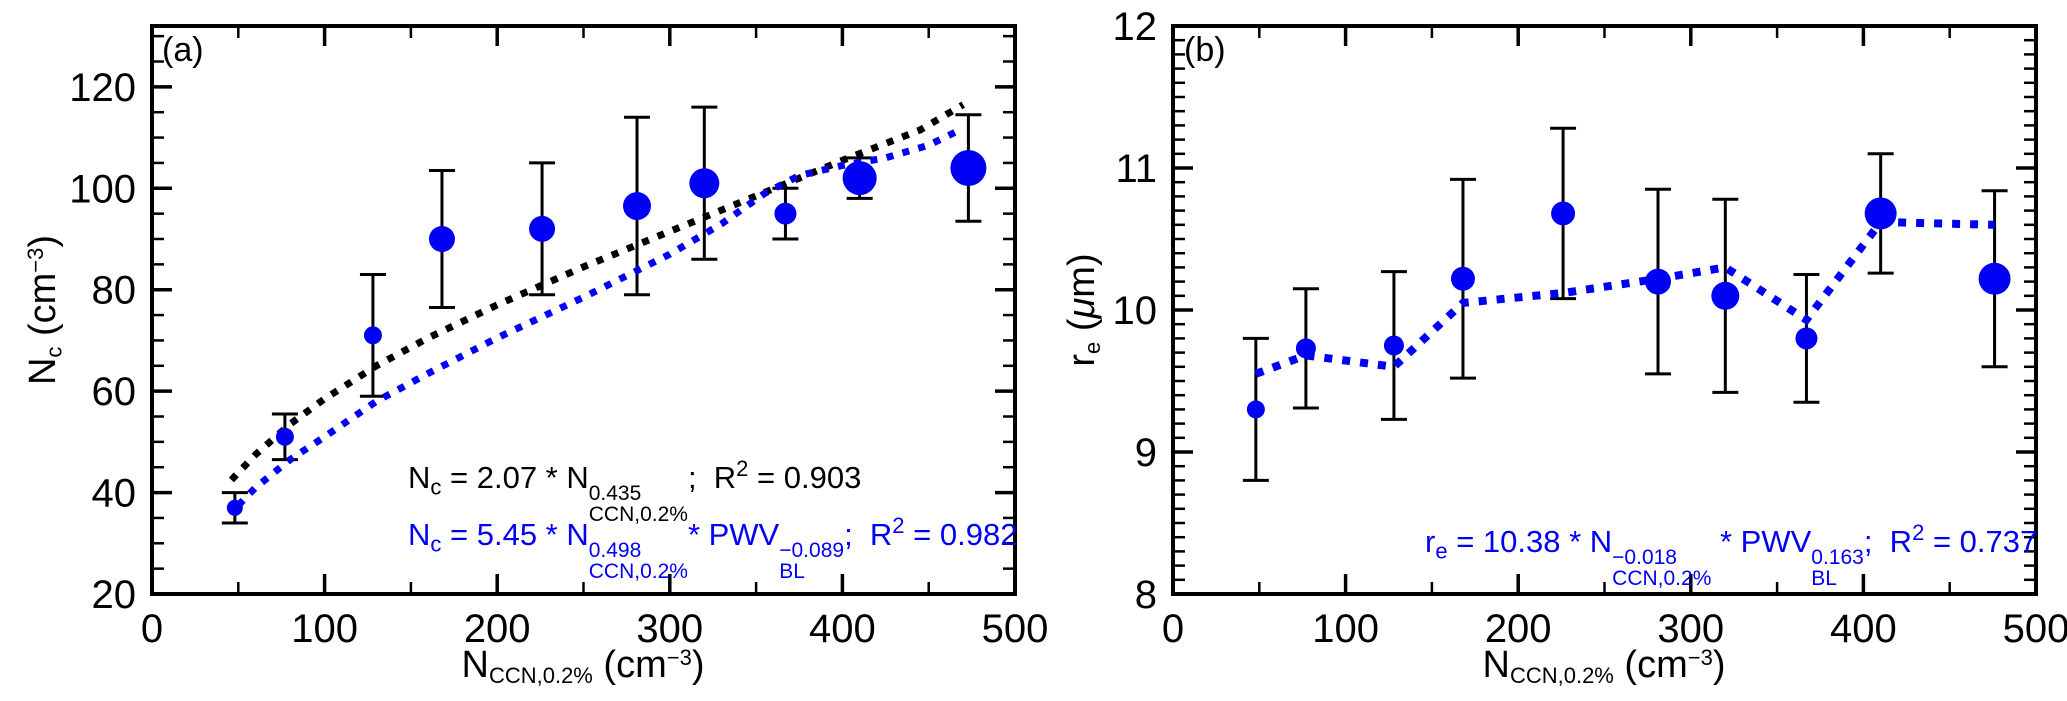 The image size is (2067, 701). I want to click on y-axis-title-a: Nc (cm−3), so click(44, 310).